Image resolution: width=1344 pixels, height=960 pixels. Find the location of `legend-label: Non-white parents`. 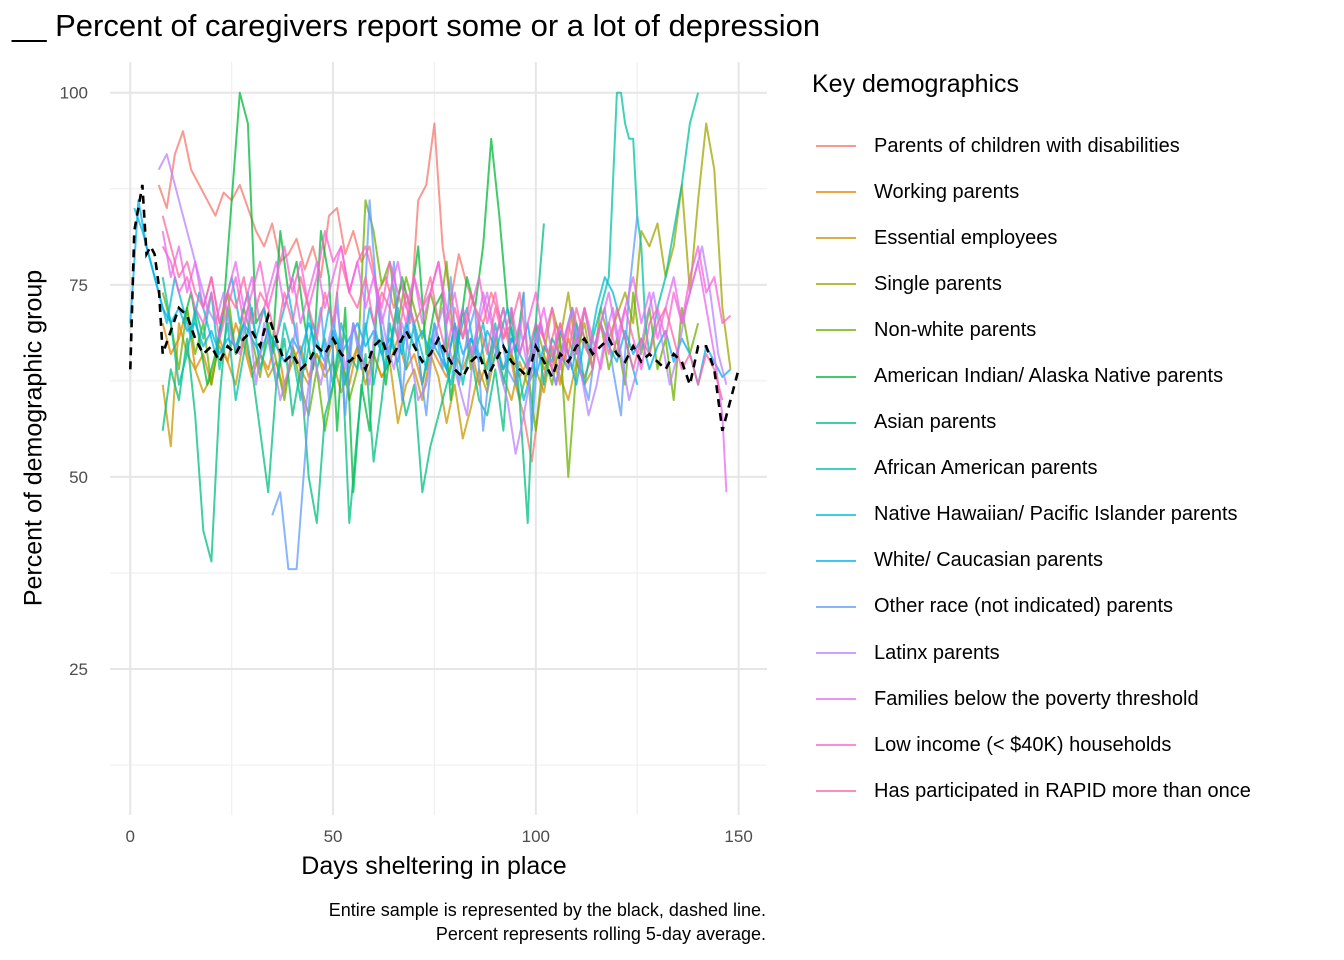

legend-label: Non-white parents is located at coordinates (955, 329).